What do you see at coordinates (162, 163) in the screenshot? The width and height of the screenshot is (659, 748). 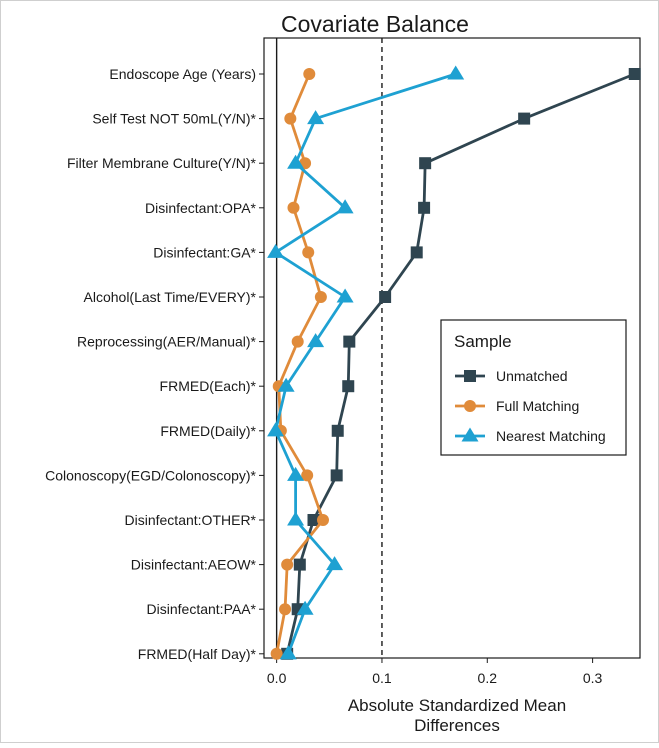 I see `y-tick-label: Filter Membrane Culture(Y/N)*` at bounding box center [162, 163].